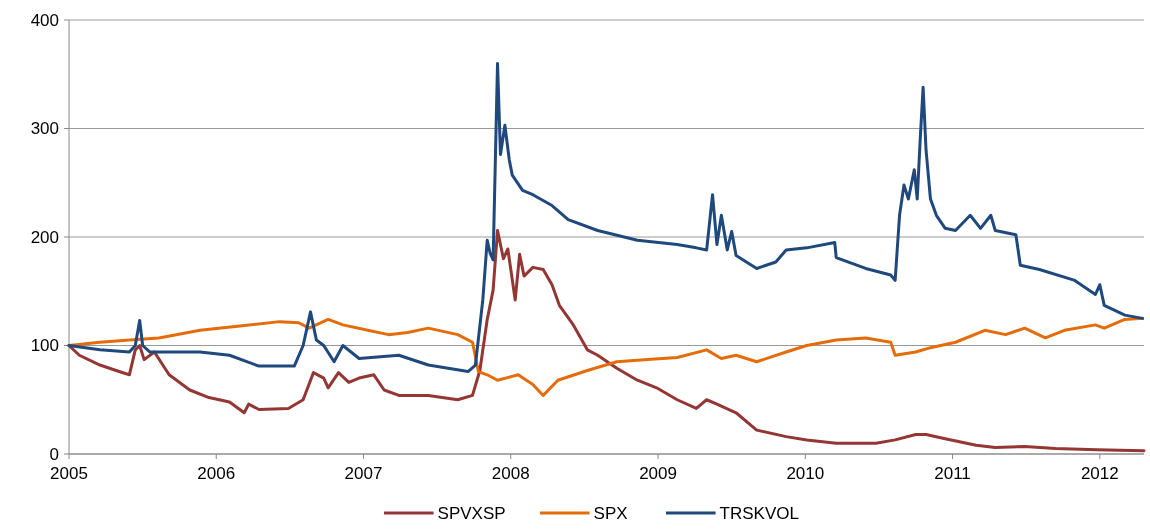 Image resolution: width=1150 pixels, height=529 pixels. I want to click on y-tick-label: 0, so click(54, 454).